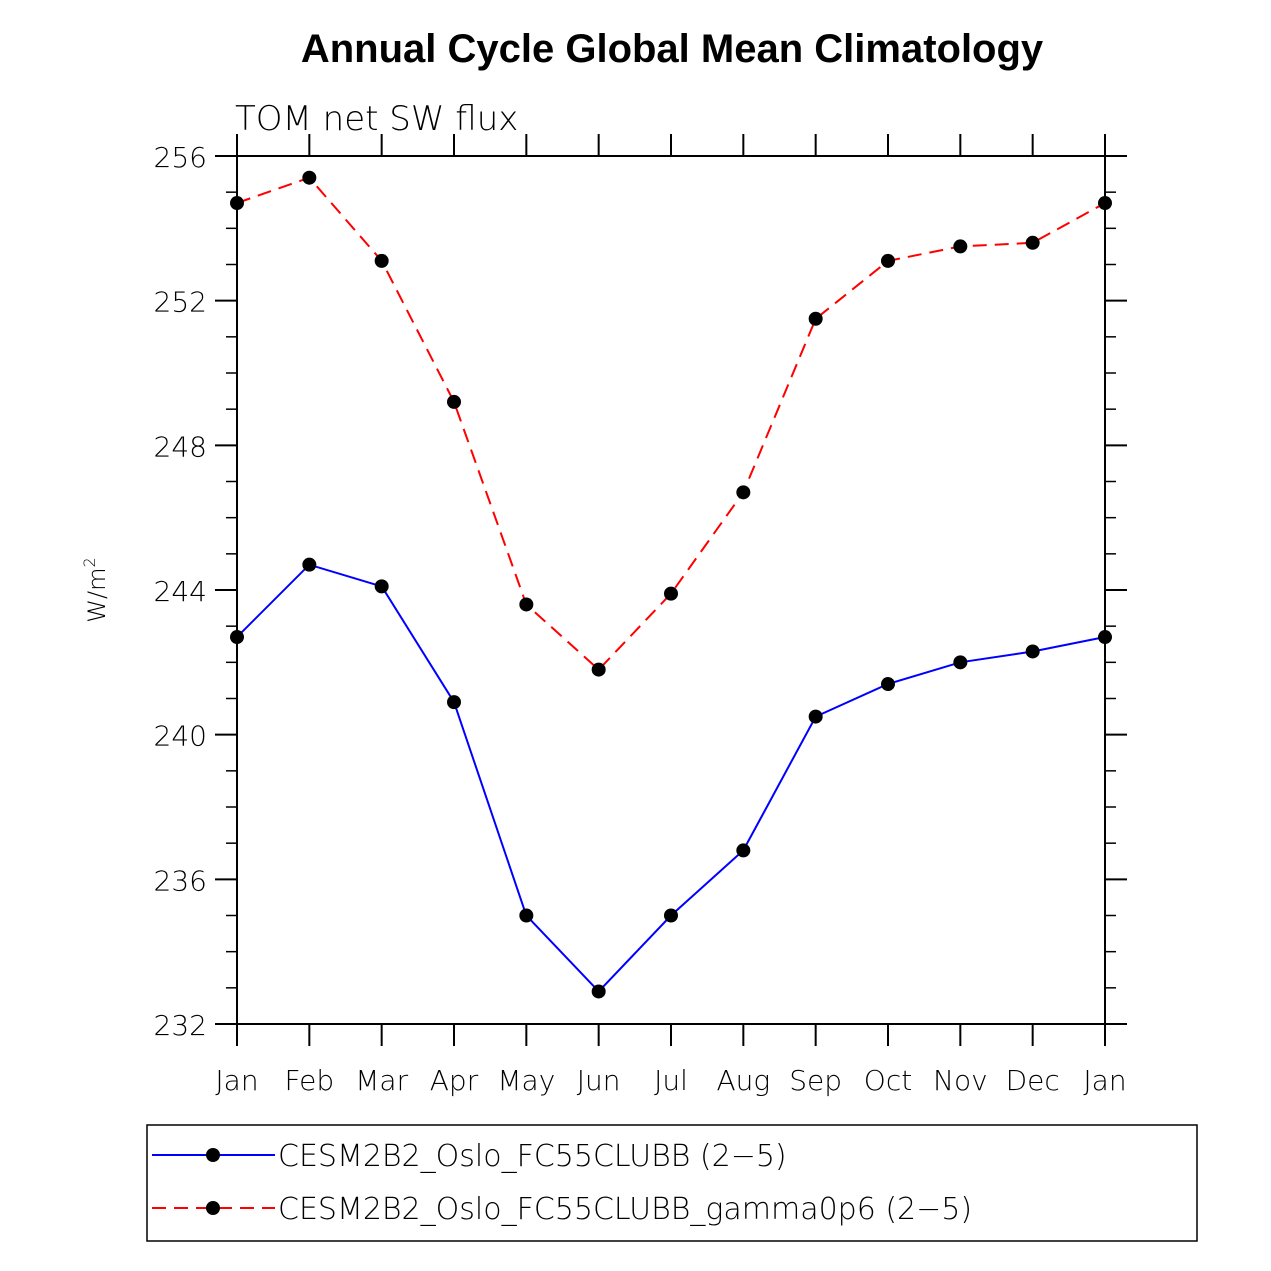  What do you see at coordinates (180, 1025) in the screenshot?
I see `y-tick-label: 232` at bounding box center [180, 1025].